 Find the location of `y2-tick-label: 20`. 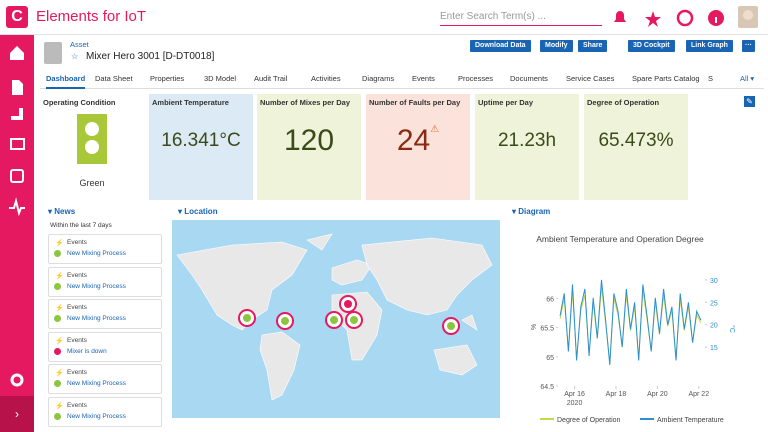

y2-tick-label: 20 is located at coordinates (714, 326).